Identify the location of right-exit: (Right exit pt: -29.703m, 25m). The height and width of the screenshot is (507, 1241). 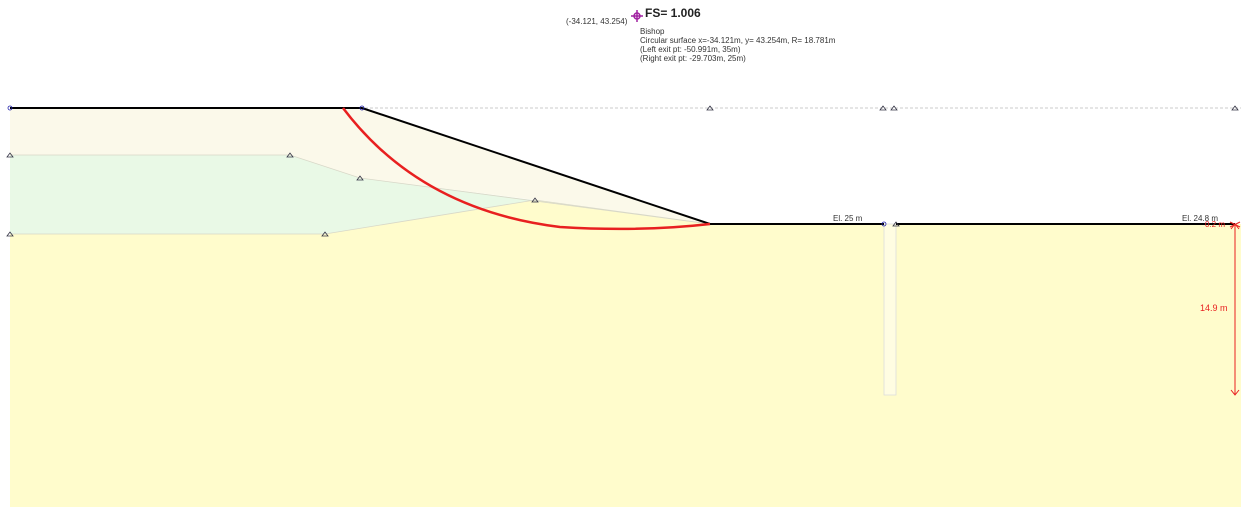
(693, 58).